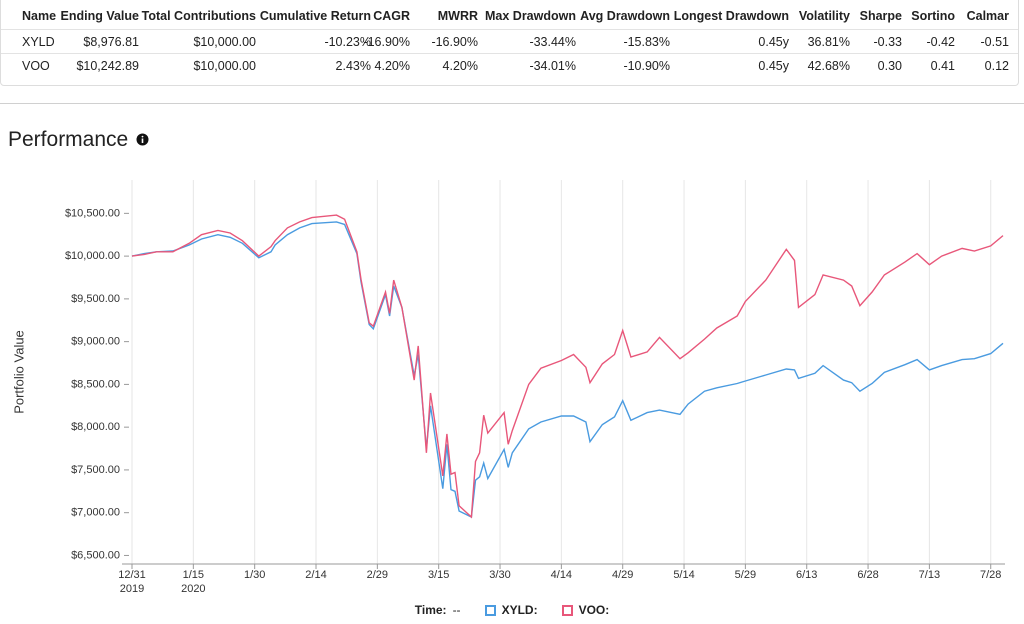 Image resolution: width=1024 pixels, height=624 pixels. I want to click on table-cell: 0.30, so click(889, 66).